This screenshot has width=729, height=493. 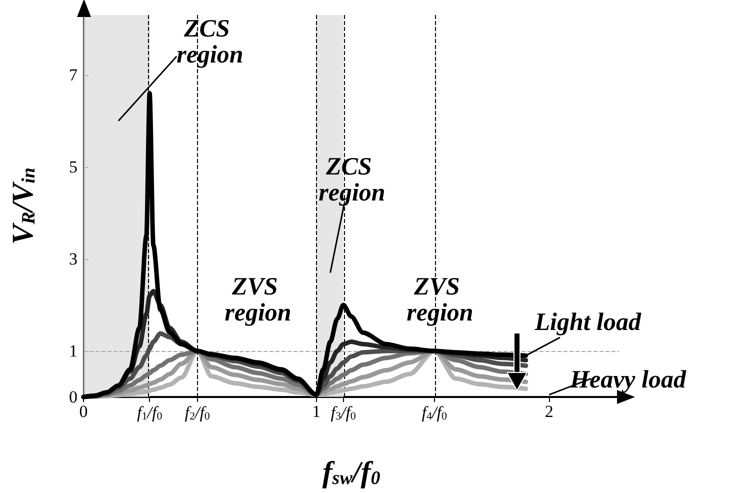 What do you see at coordinates (73, 350) in the screenshot?
I see `y-tick-label: 1` at bounding box center [73, 350].